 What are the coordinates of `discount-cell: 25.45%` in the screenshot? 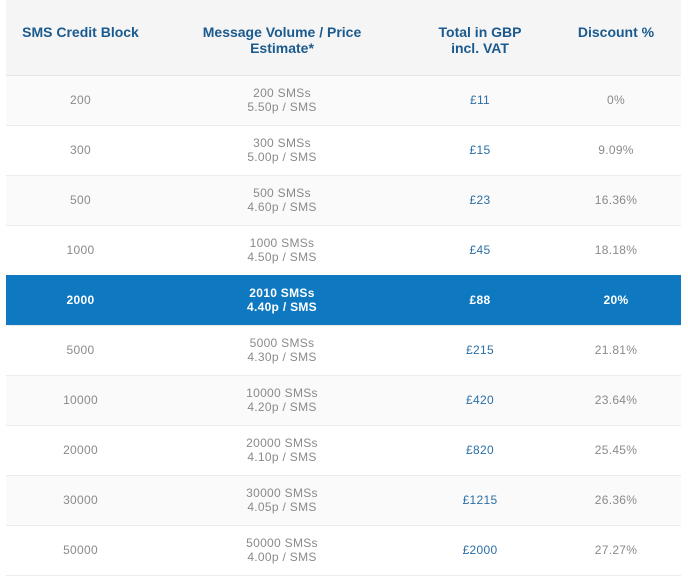 It's located at (616, 449).